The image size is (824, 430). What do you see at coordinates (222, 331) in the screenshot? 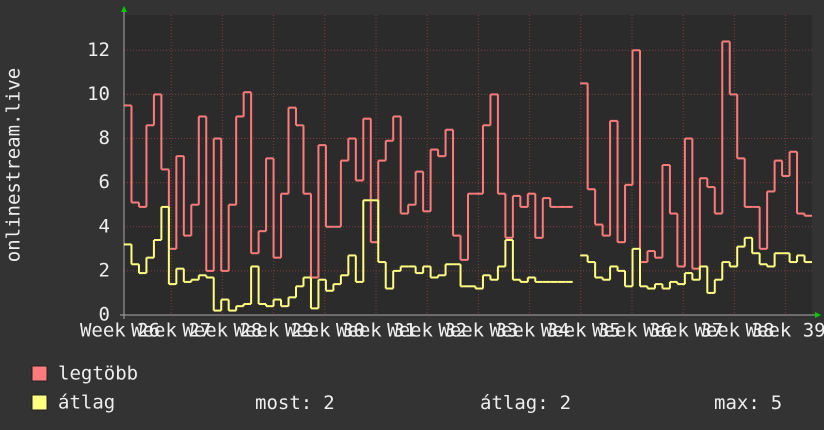
I see `x-tick-label: Week 28` at bounding box center [222, 331].